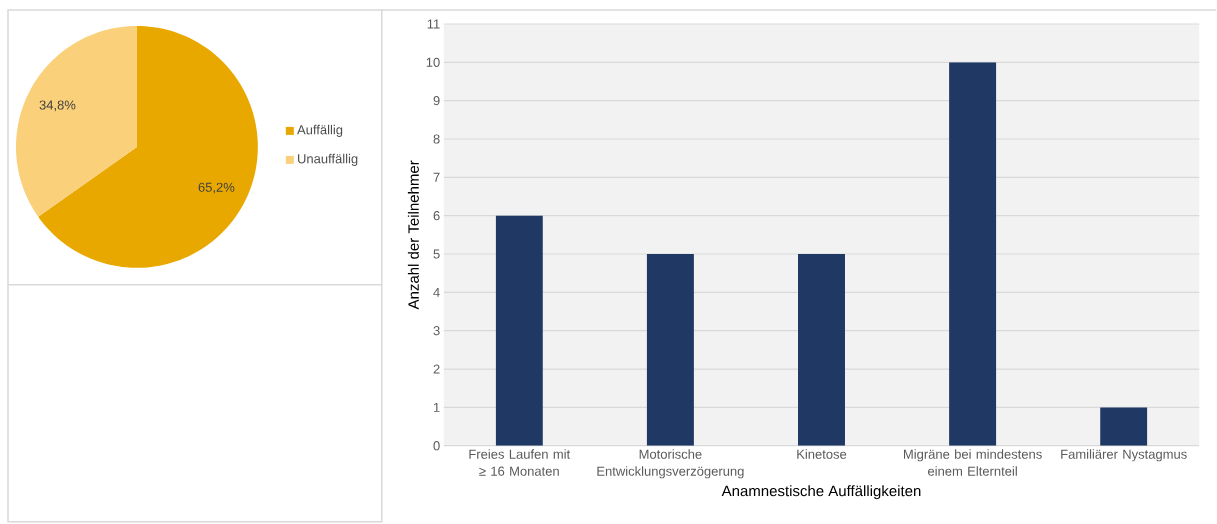 The height and width of the screenshot is (524, 1217). Describe the element at coordinates (436, 254) in the screenshot. I see `y-tick-label: 5` at that location.